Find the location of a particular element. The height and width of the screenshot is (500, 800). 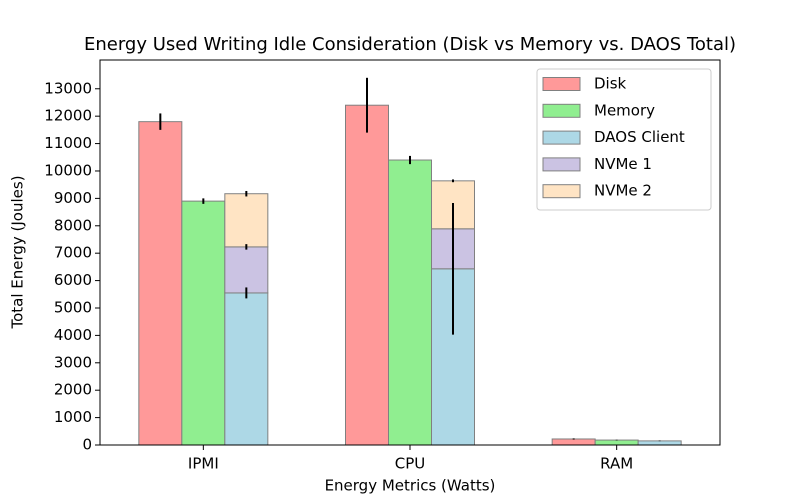

y-tick-label: 12000 is located at coordinates (68, 116).